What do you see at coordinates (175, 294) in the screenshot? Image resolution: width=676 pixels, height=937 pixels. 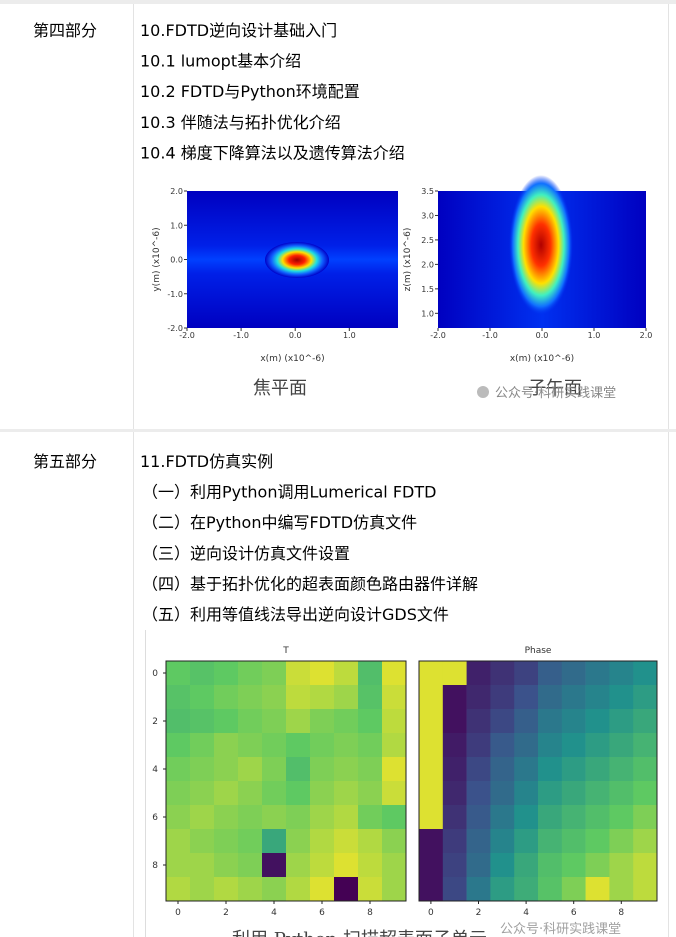 I see `y-tick-label: -1.0` at bounding box center [175, 294].